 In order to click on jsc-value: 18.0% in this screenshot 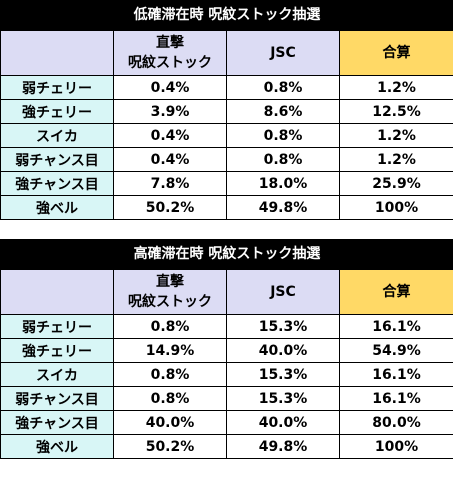, I will do `click(283, 183)`.